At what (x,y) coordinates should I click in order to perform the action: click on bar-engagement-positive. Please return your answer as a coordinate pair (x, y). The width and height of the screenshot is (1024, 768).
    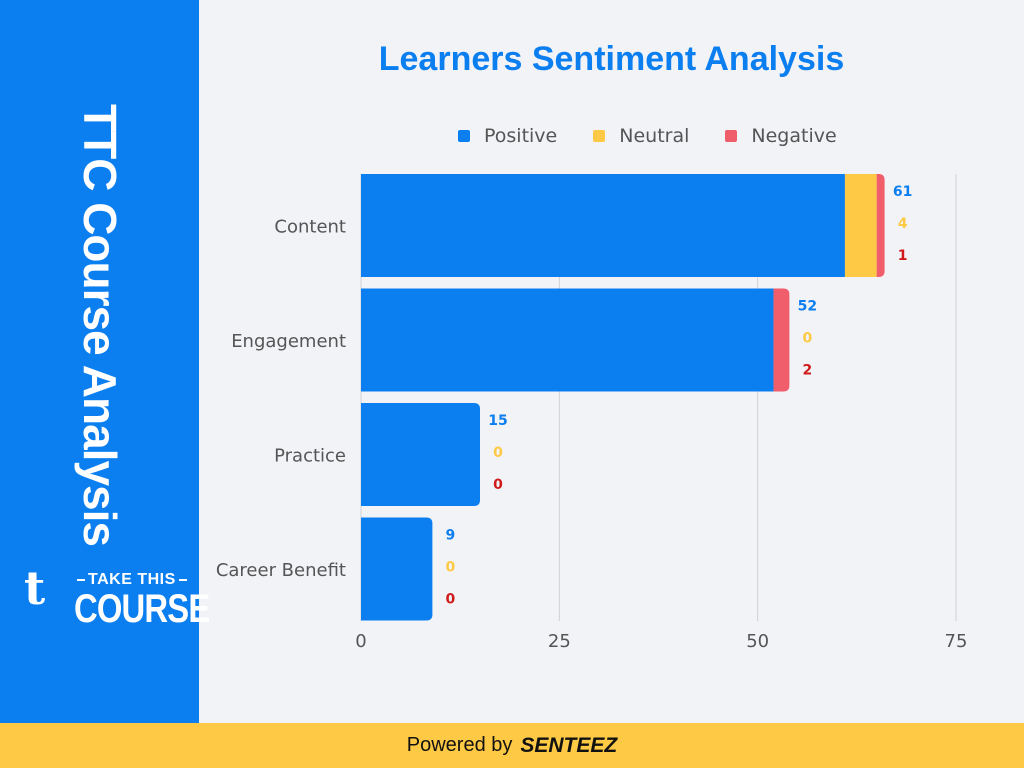
    Looking at the image, I should click on (567, 340).